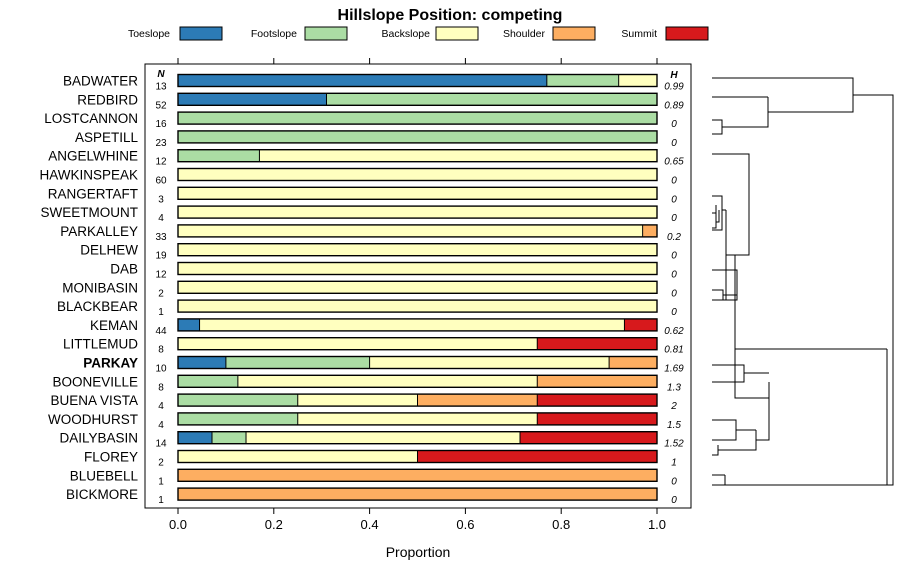 This screenshot has height=585, width=900. Describe the element at coordinates (102, 494) in the screenshot. I see `category-label: BICKMORE` at that location.